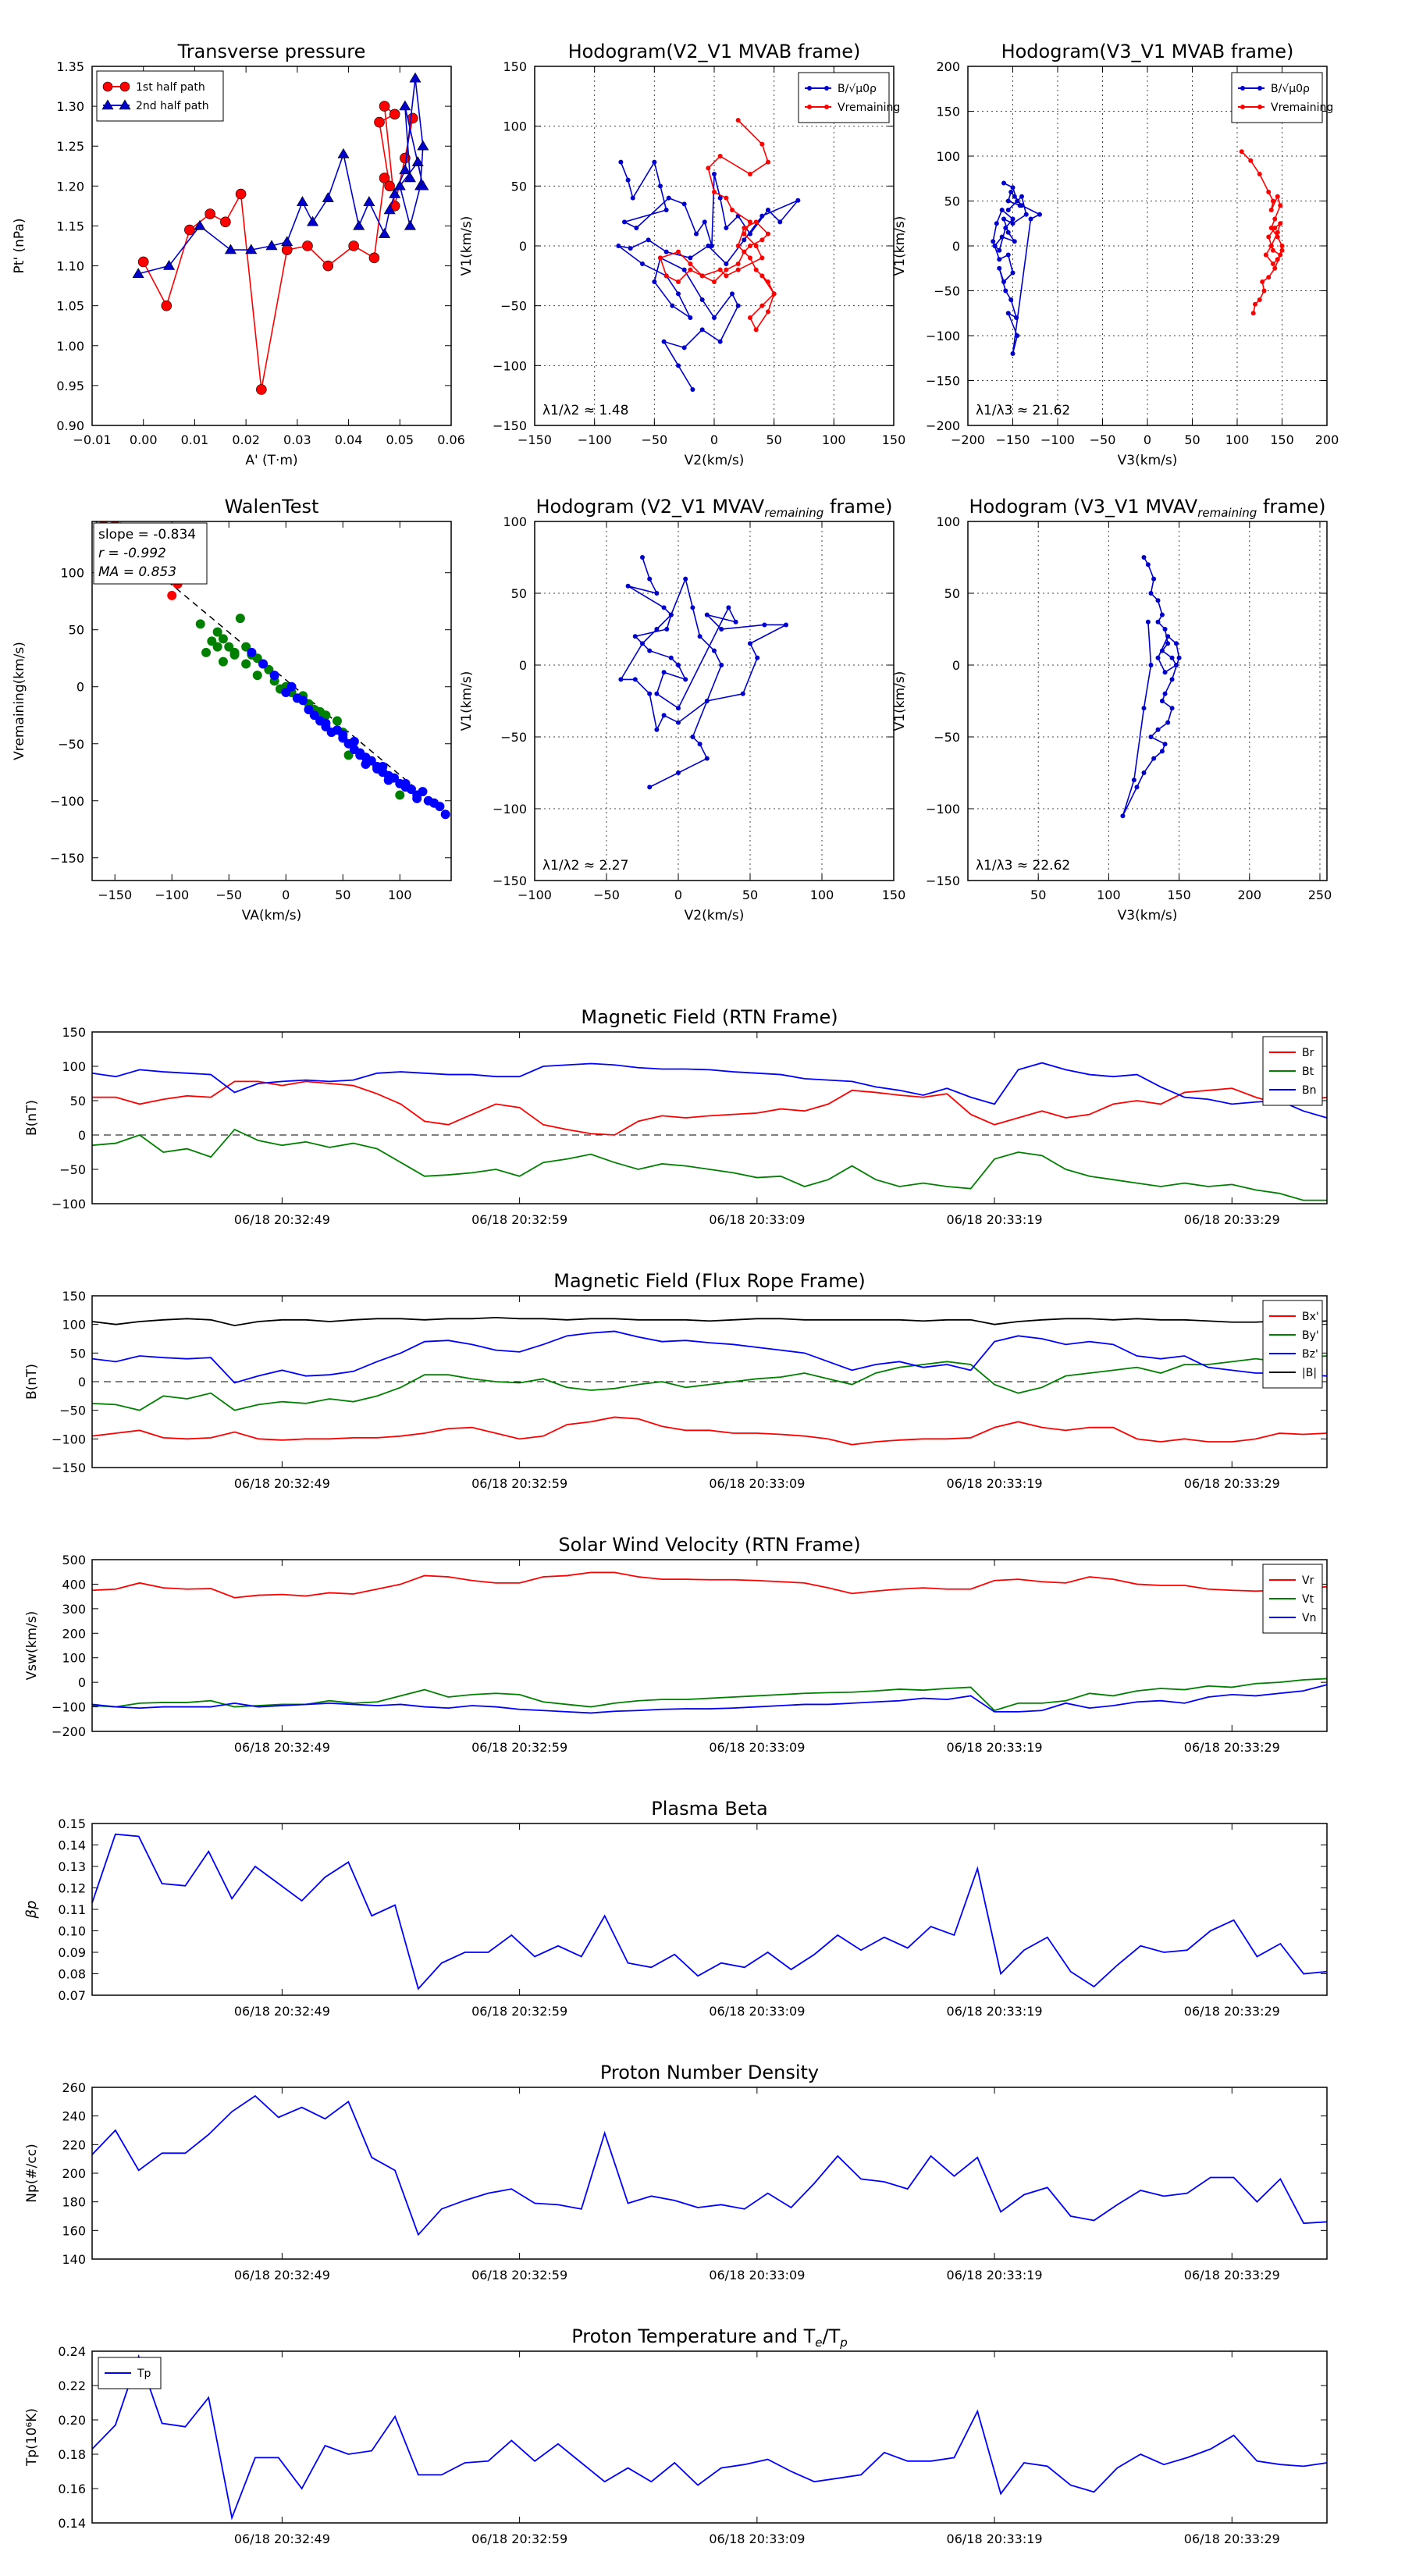  Describe the element at coordinates (137, 572) in the screenshot. I see `alfven-mach-text: MA = 0.853` at that location.